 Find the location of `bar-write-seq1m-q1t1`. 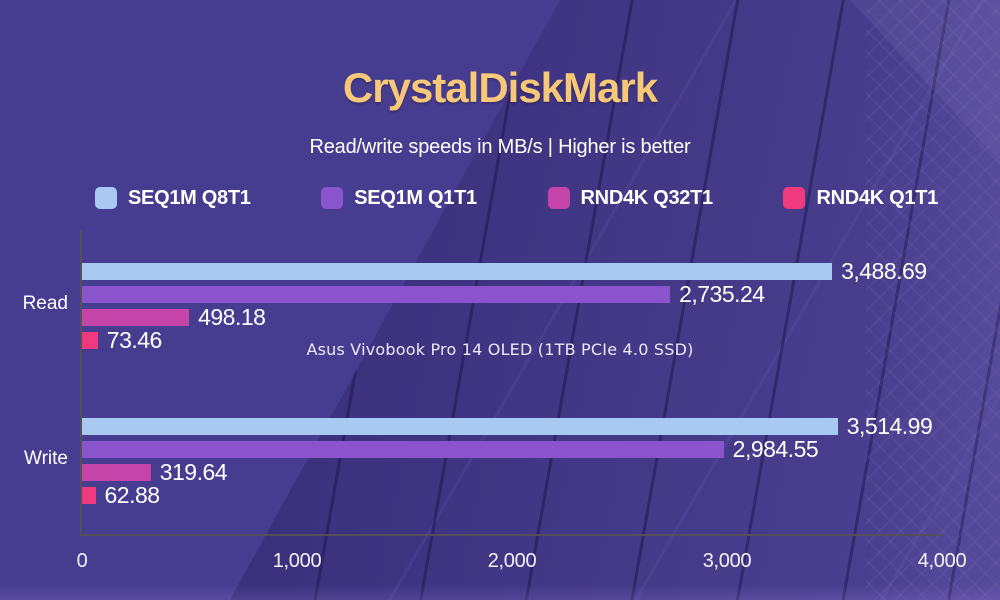

bar-write-seq1m-q1t1 is located at coordinates (403, 449).